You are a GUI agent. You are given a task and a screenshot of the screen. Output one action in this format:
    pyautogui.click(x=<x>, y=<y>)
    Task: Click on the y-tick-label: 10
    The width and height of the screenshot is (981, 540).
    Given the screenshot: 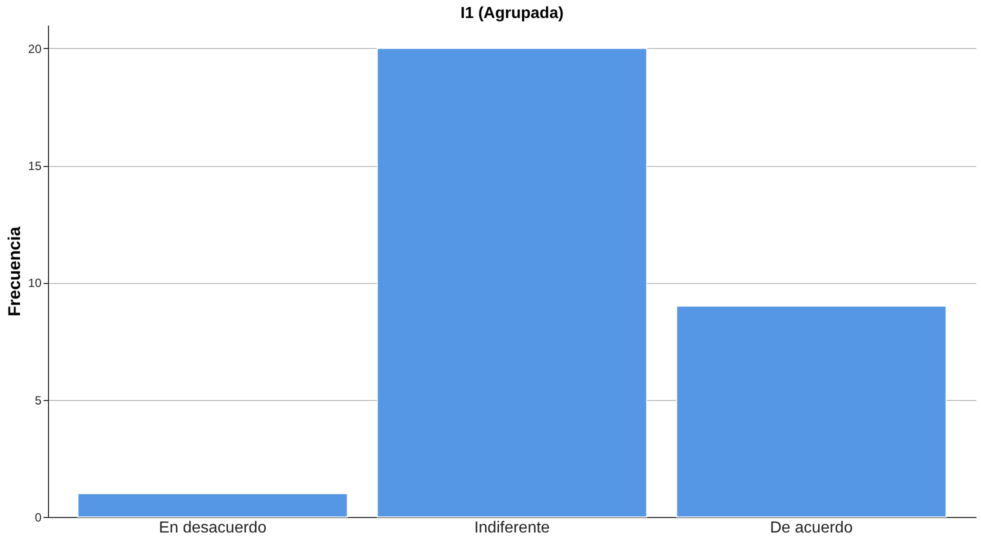 What is the action you would take?
    pyautogui.click(x=35, y=283)
    